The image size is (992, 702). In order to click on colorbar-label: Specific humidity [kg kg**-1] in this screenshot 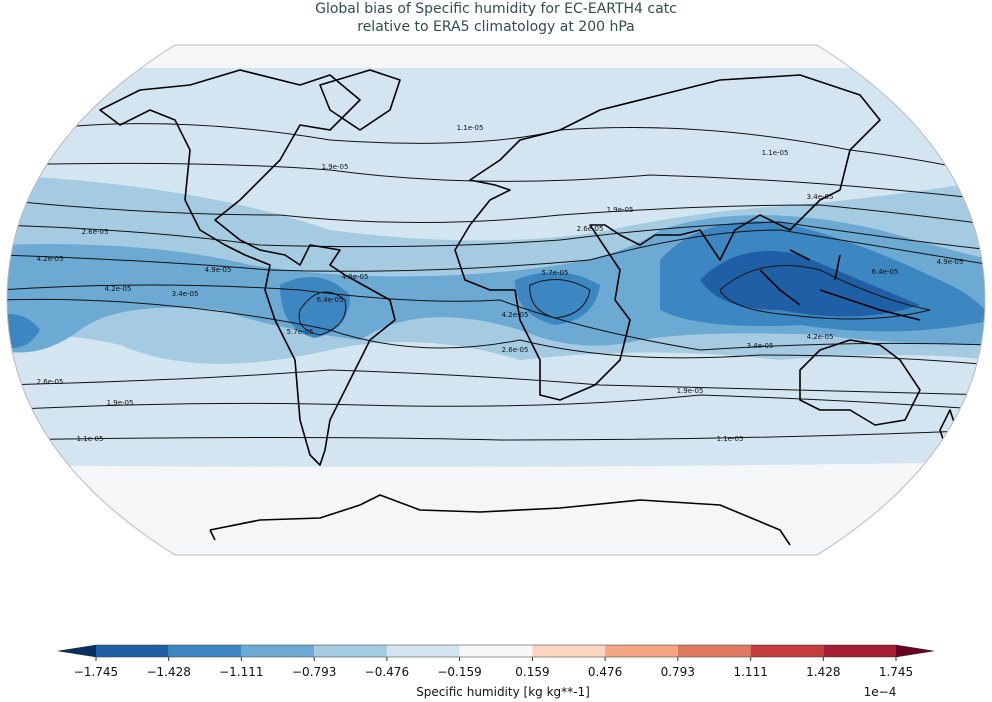, I will do `click(503, 692)`.